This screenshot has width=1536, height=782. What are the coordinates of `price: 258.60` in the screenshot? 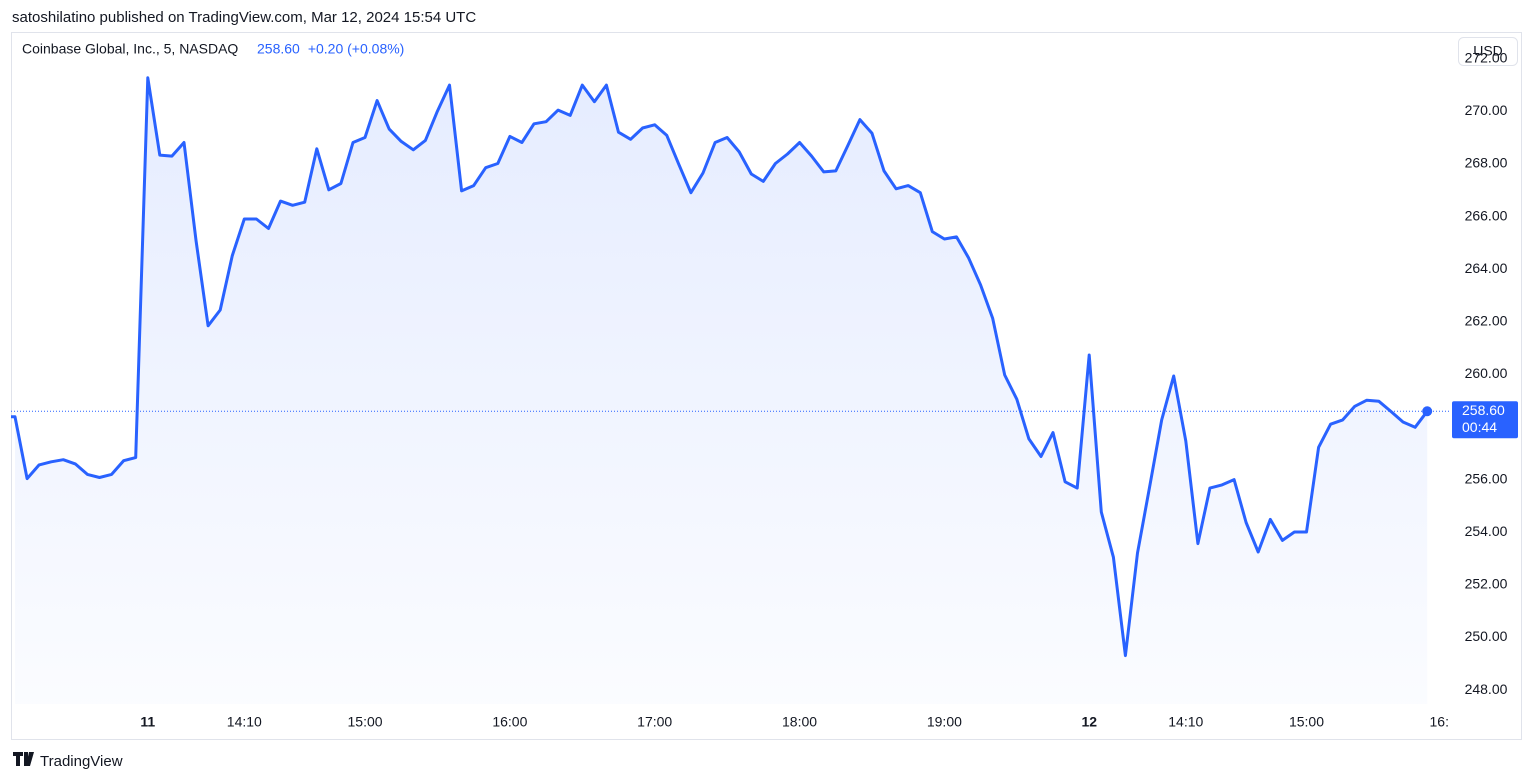 It's located at (278, 49).